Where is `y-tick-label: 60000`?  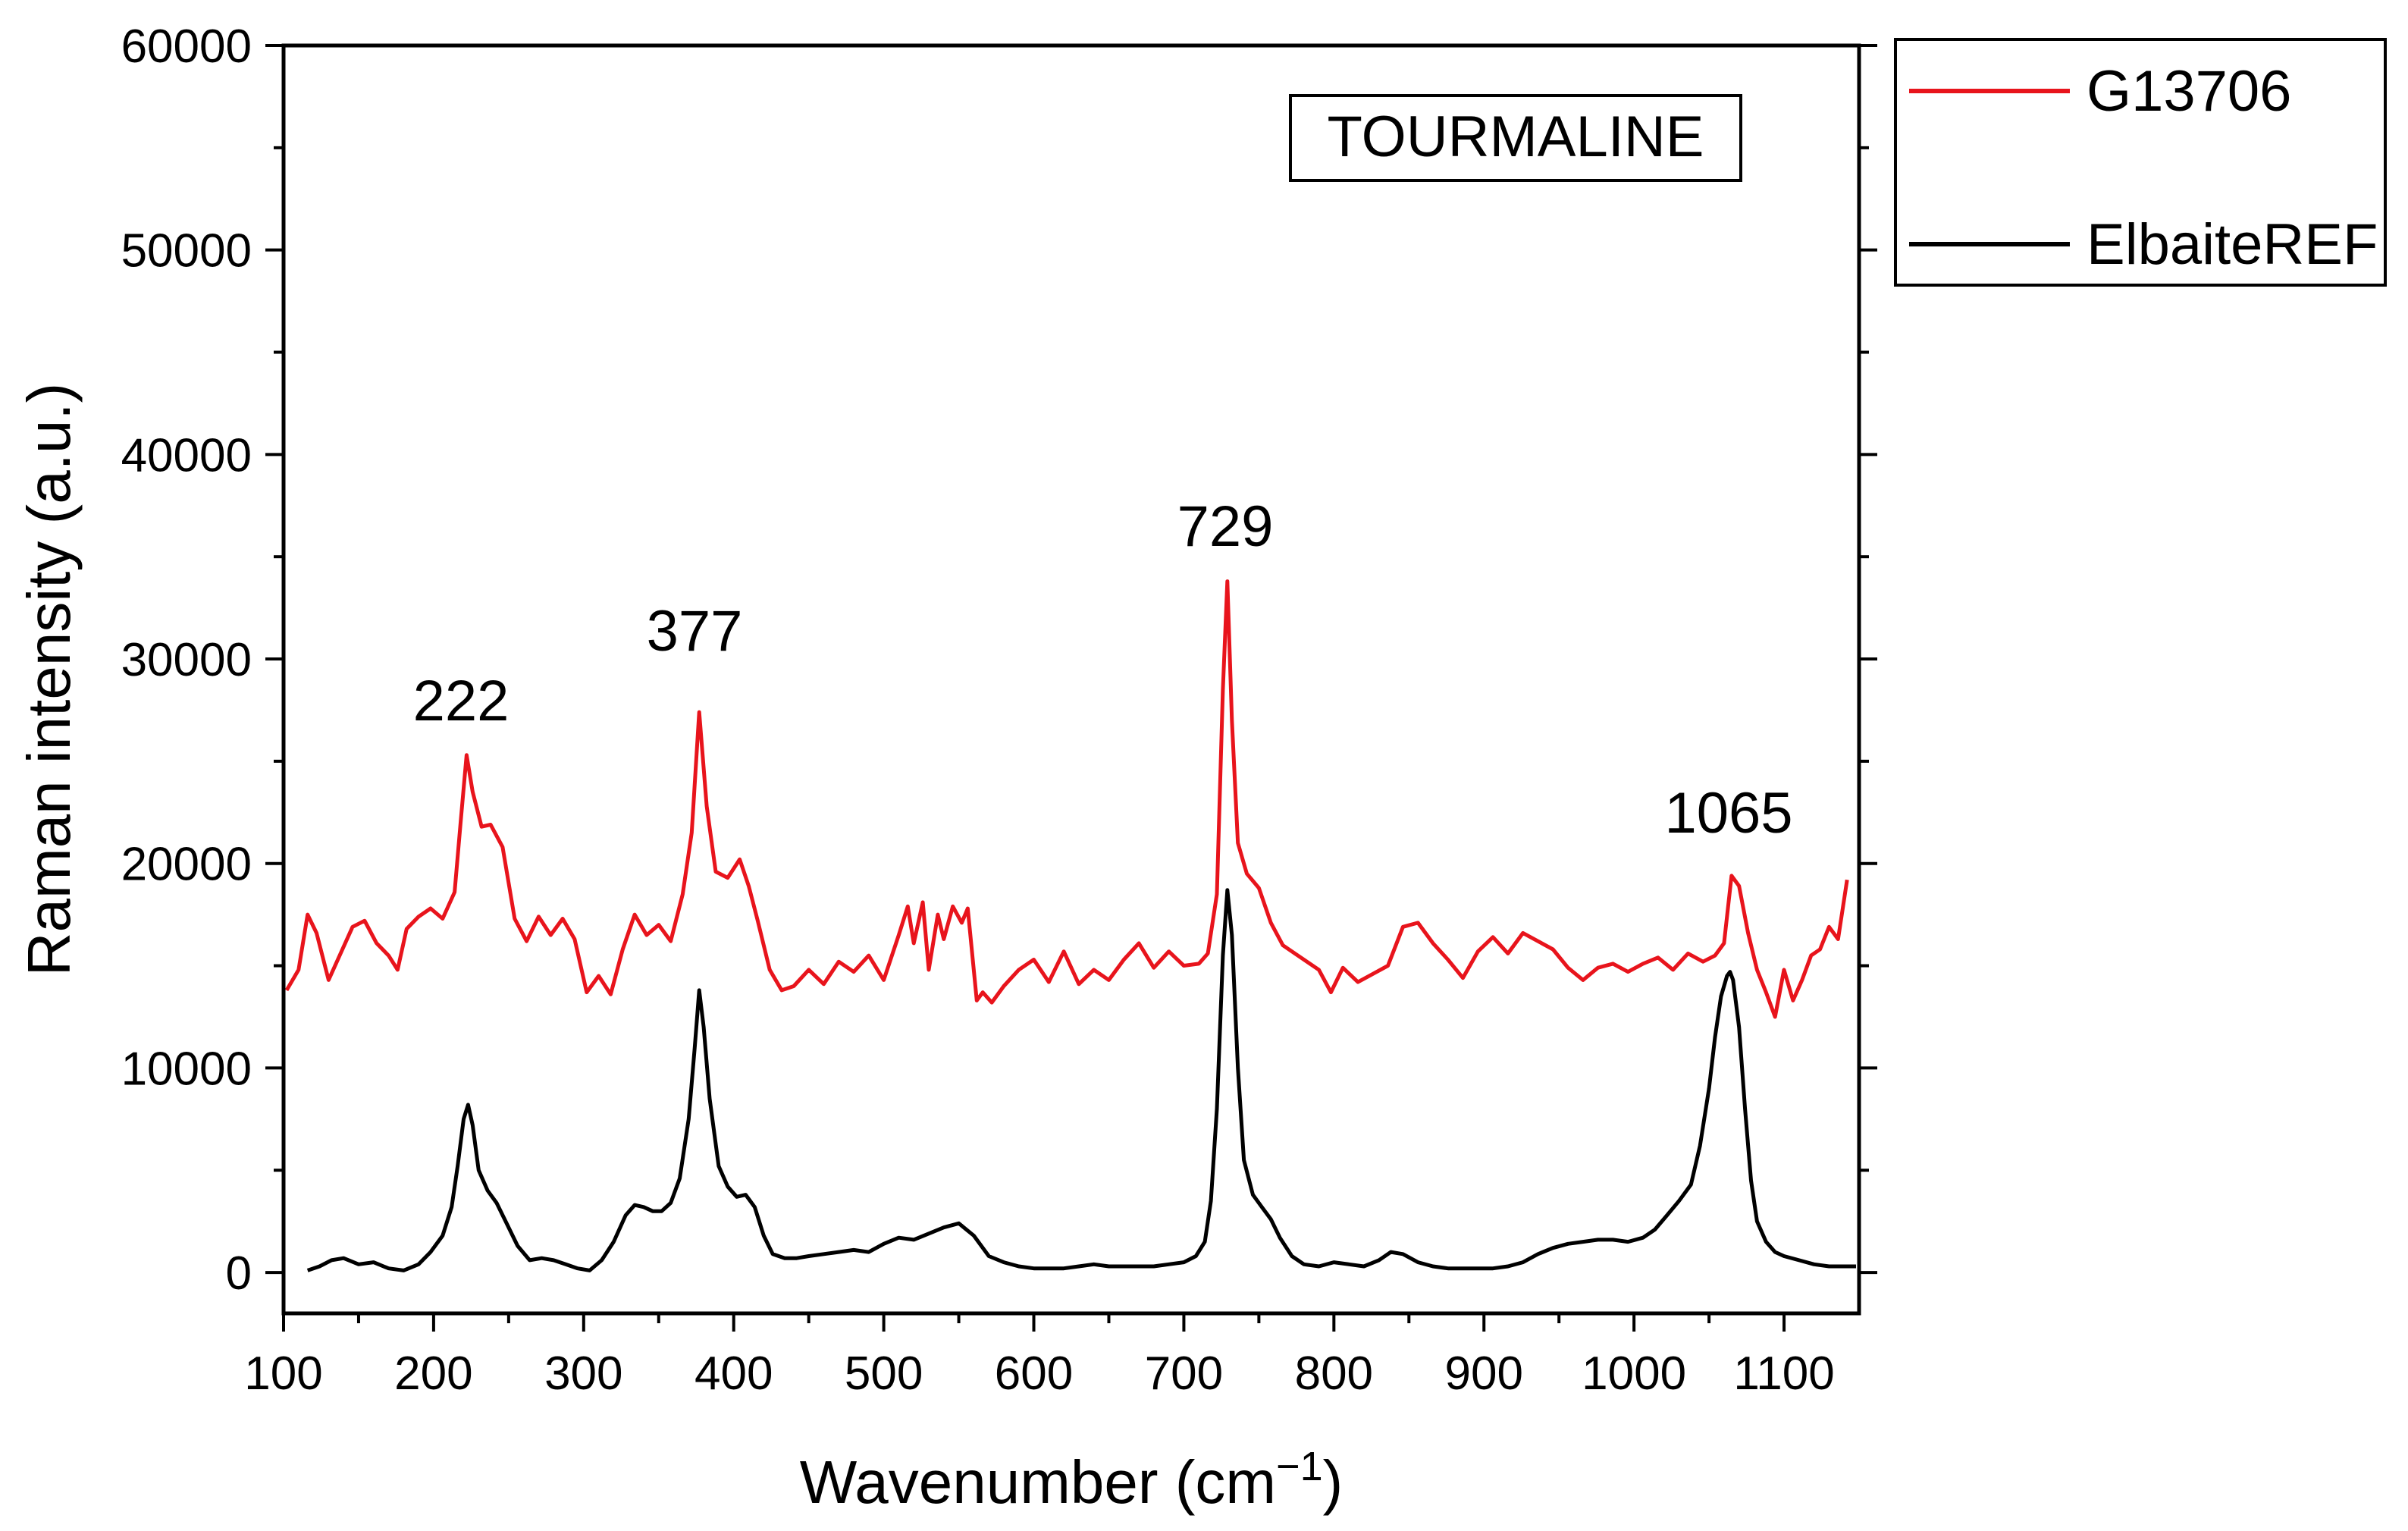
y-tick-label: 60000 is located at coordinates (186, 46).